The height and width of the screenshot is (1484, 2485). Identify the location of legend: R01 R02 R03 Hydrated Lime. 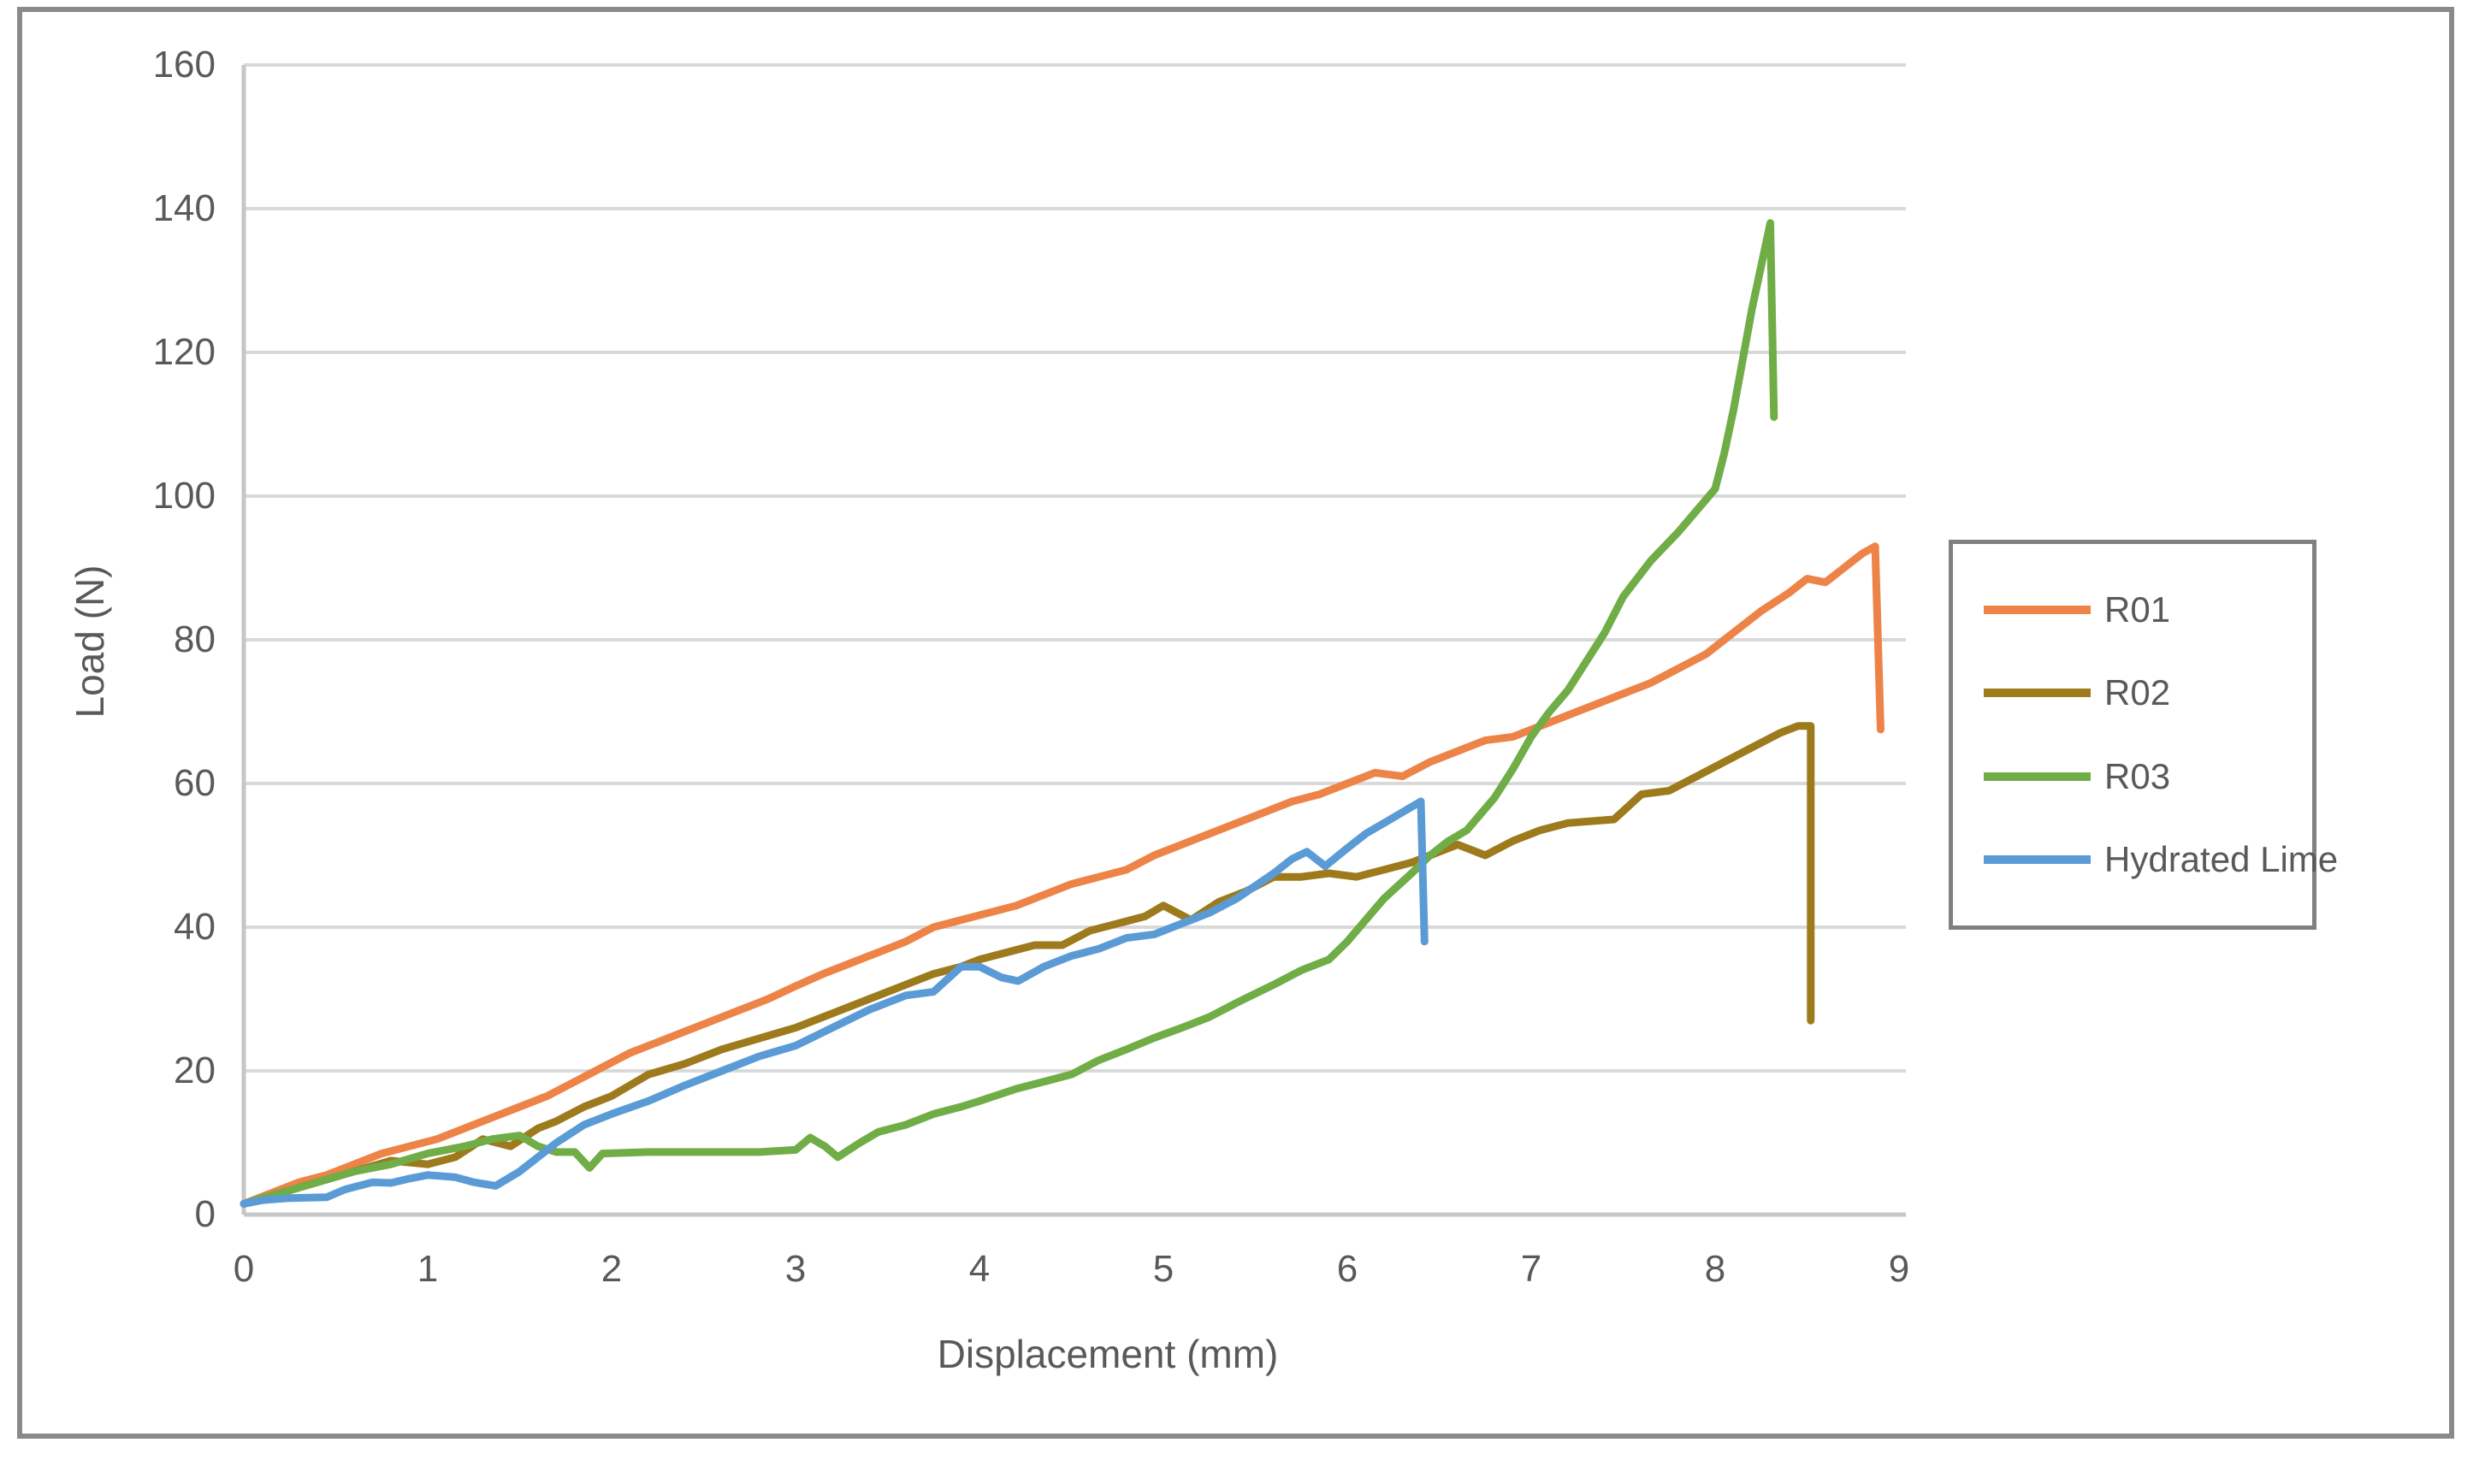
(2143, 735).